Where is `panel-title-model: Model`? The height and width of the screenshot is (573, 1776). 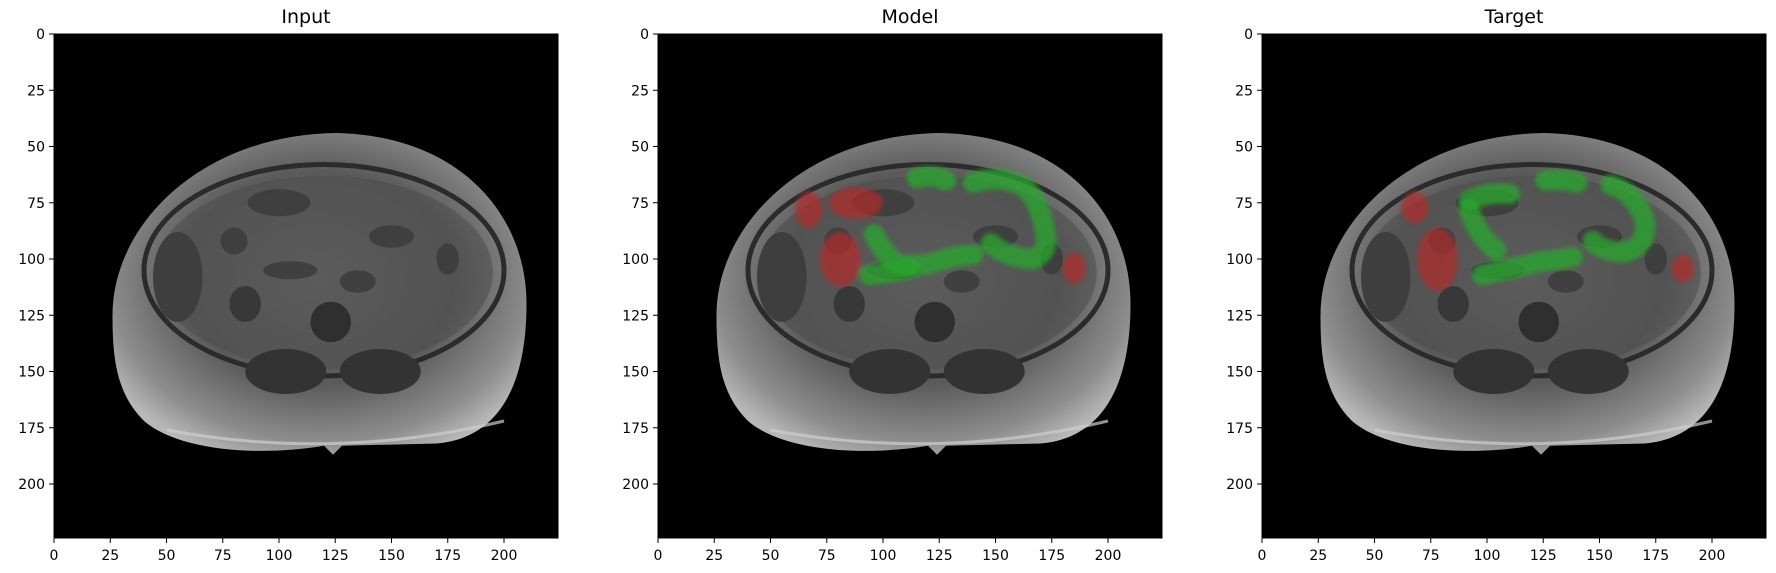
panel-title-model: Model is located at coordinates (910, 17).